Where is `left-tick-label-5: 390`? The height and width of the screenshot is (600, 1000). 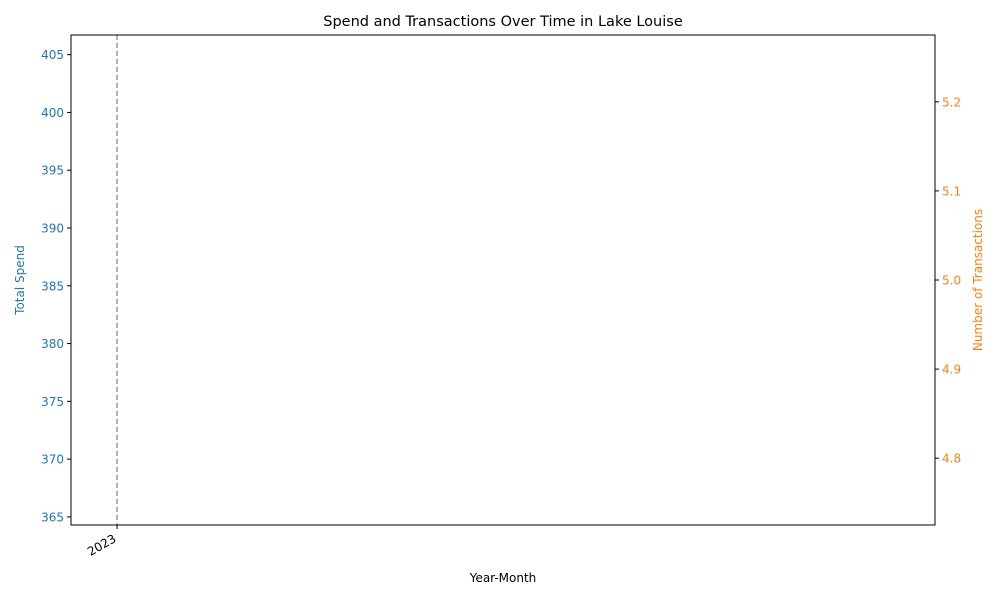 left-tick-label-5: 390 is located at coordinates (52, 228).